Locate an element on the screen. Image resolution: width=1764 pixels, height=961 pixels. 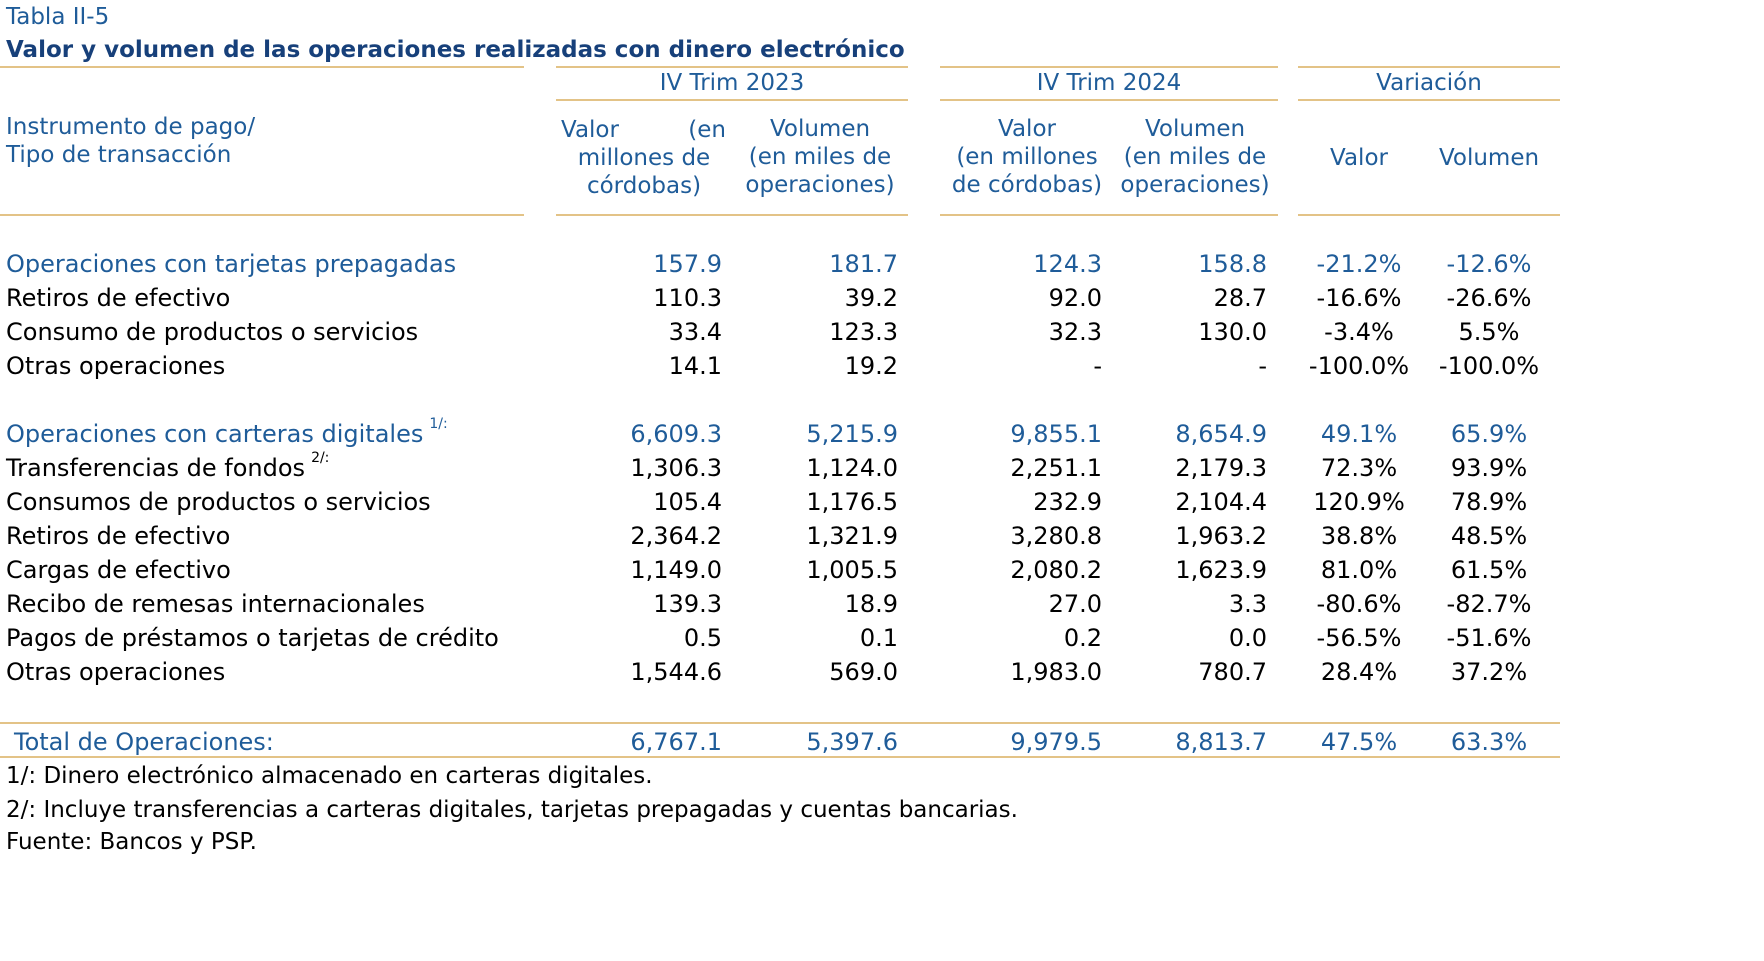
table-cell: 93.9% is located at coordinates (1489, 468).